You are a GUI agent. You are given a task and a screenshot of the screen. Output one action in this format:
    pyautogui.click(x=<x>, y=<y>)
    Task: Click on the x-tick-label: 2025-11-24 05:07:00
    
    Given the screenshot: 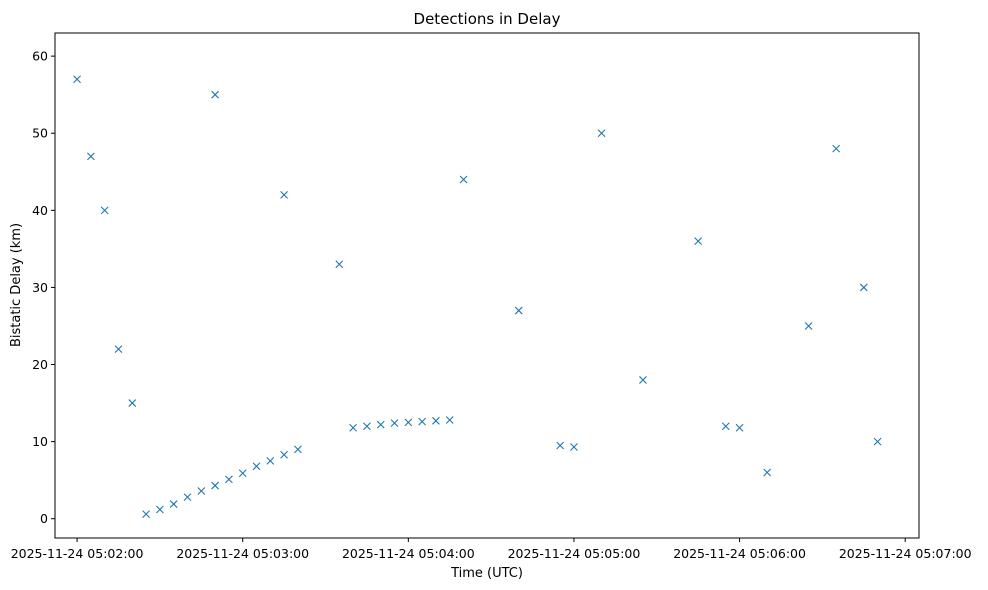 What is the action you would take?
    pyautogui.click(x=905, y=553)
    